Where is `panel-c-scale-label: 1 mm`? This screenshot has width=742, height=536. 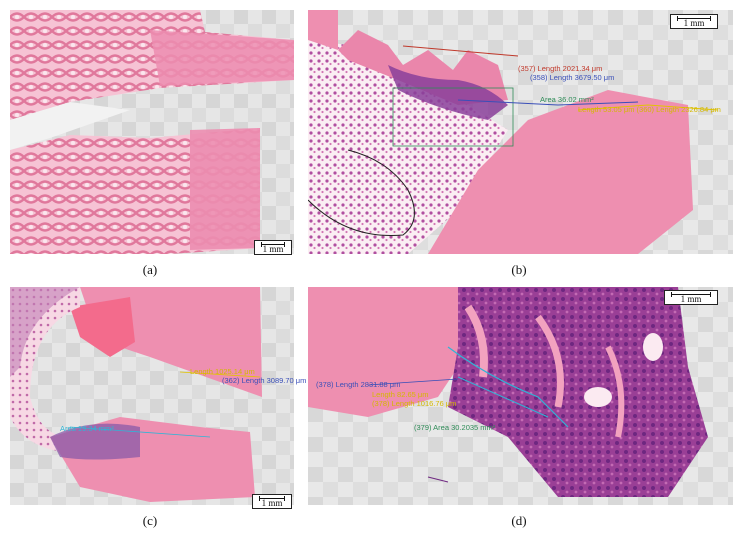
panel-c-scale-label: 1 mm is located at coordinates (272, 503).